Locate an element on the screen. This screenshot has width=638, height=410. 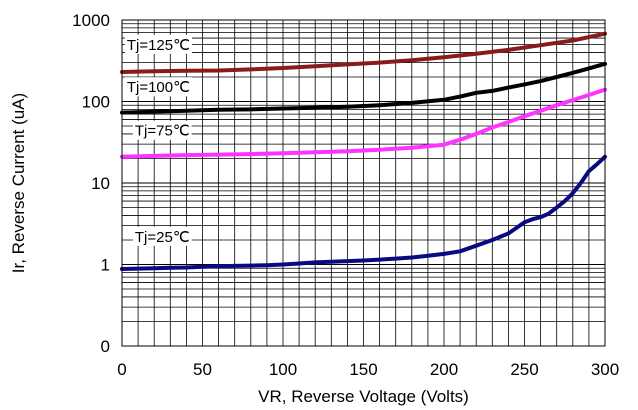
x-tick-label: 150 is located at coordinates (363, 369).